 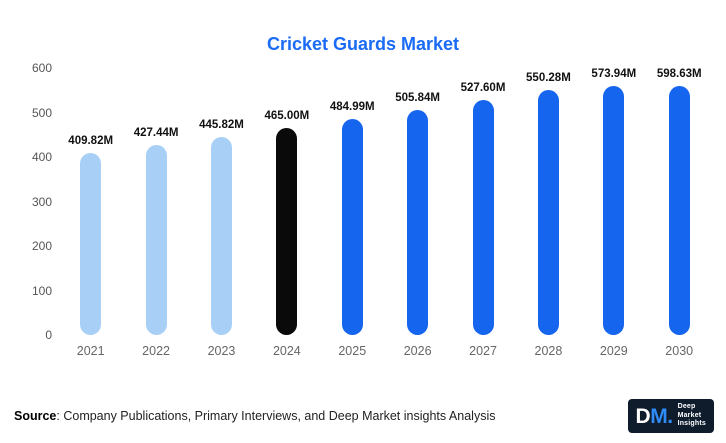 What do you see at coordinates (363, 44) in the screenshot?
I see `chart-title: Cricket Guards Market` at bounding box center [363, 44].